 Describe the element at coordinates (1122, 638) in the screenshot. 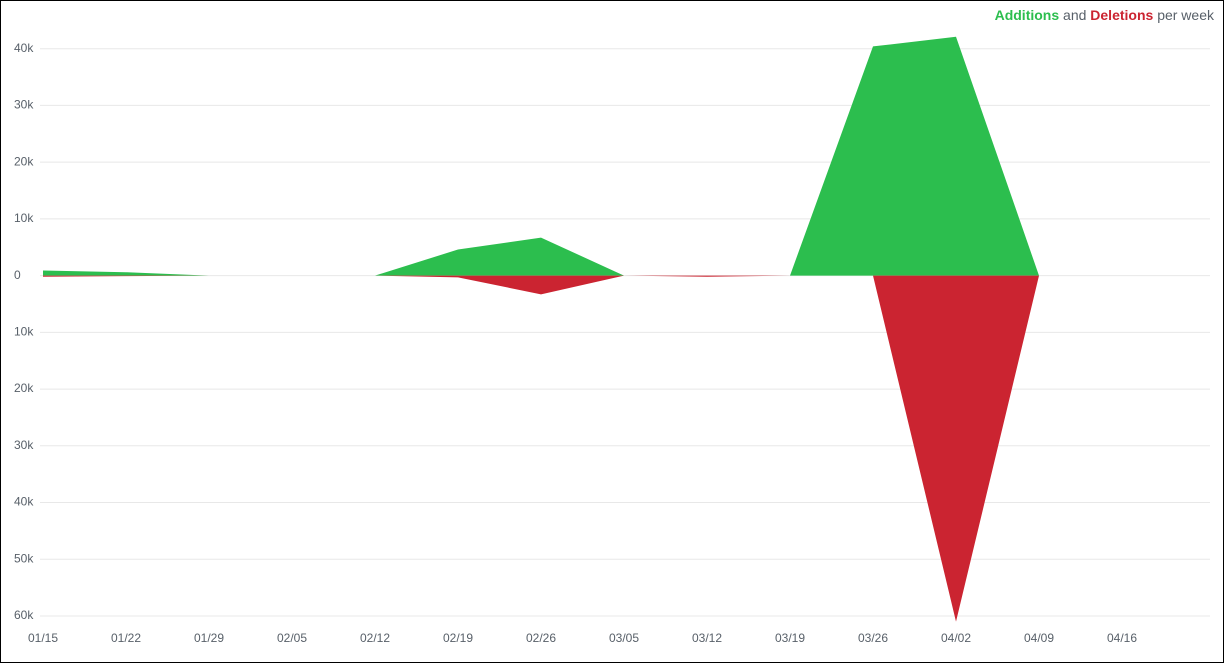

I see `x-tick-label: 04/16` at that location.